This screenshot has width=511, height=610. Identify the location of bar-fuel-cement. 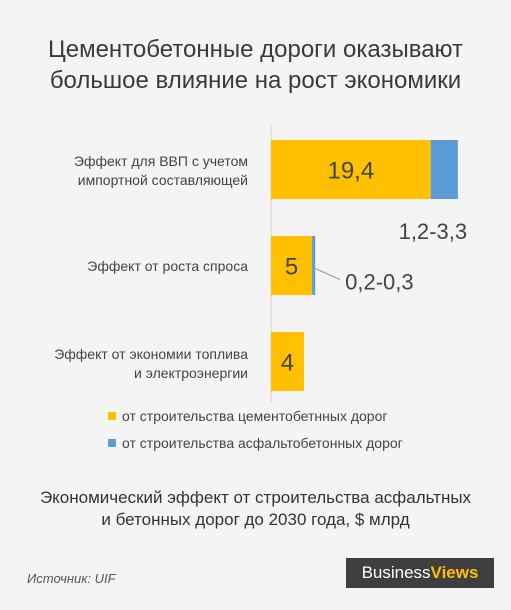
(287, 361).